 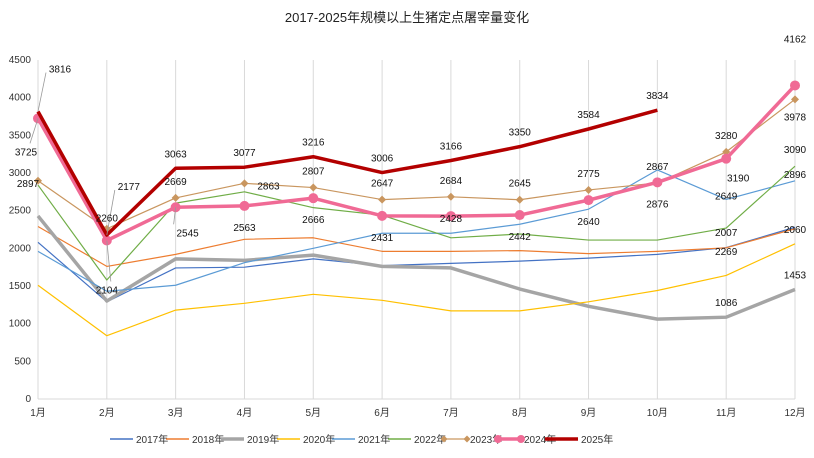 I want to click on data-label: 2647, so click(x=382, y=184).